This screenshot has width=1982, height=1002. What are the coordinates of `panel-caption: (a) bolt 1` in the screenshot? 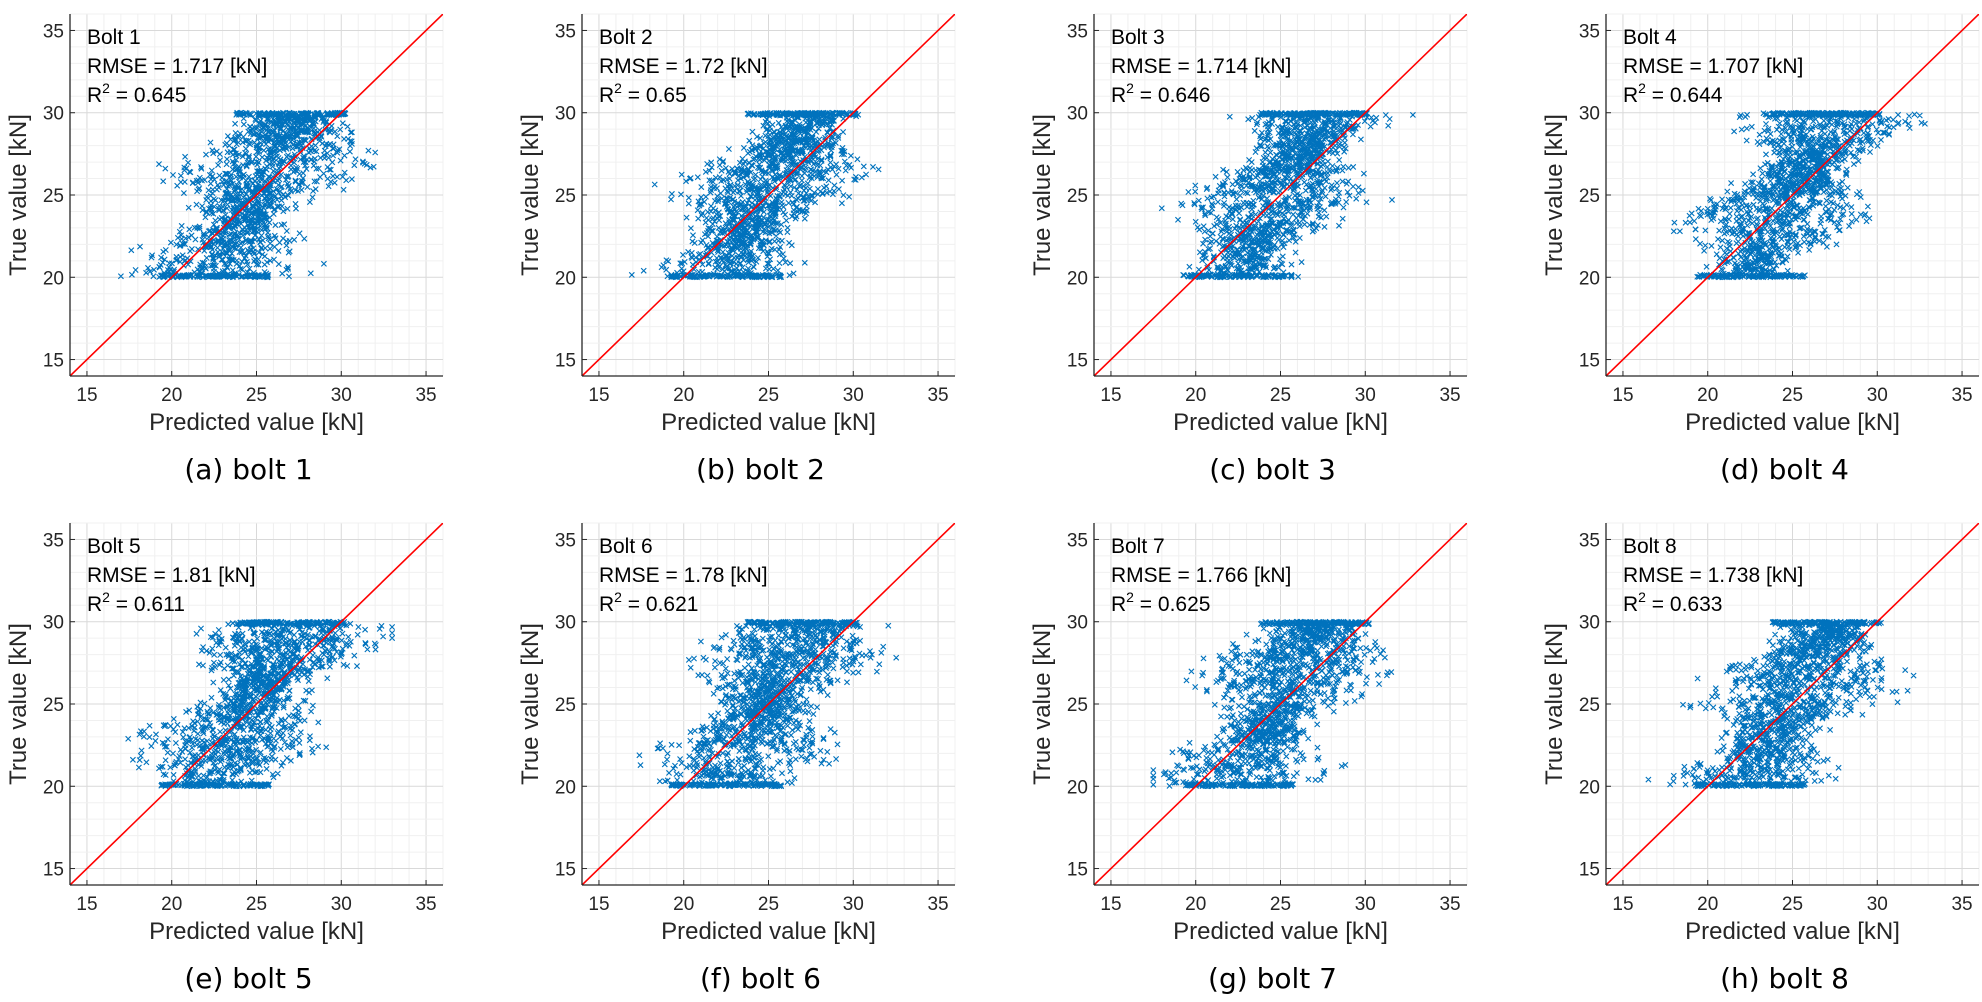 It's located at (248, 469).